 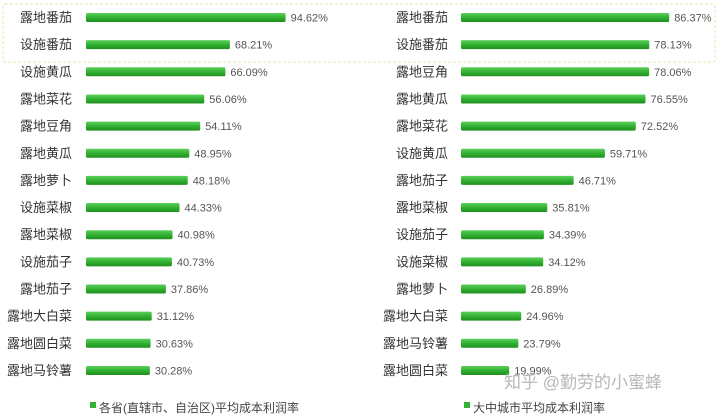 I want to click on left-value-label: 30.63%, so click(x=175, y=344).